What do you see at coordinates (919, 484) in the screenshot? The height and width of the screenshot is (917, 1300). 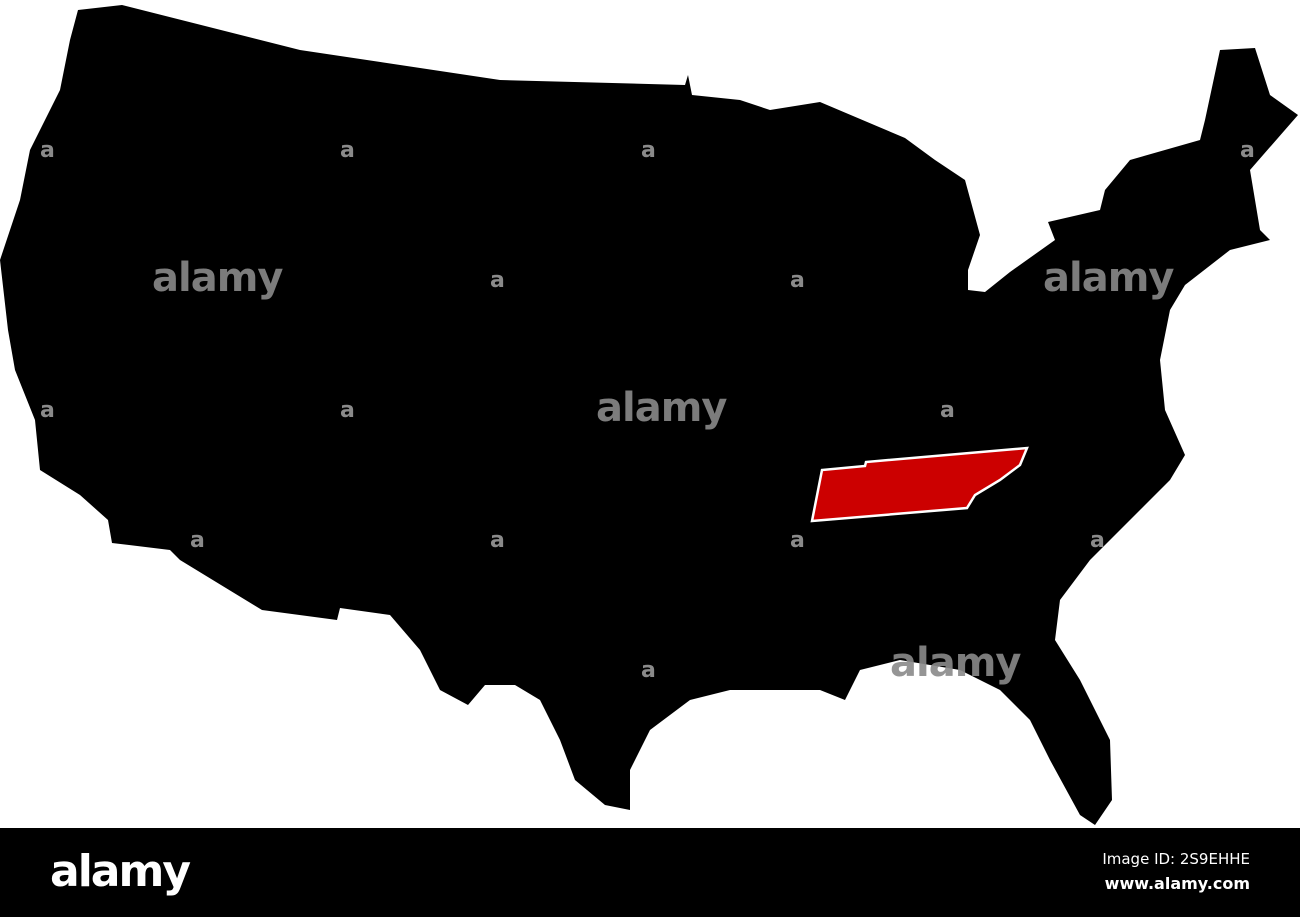 I see `tennessee-state` at bounding box center [919, 484].